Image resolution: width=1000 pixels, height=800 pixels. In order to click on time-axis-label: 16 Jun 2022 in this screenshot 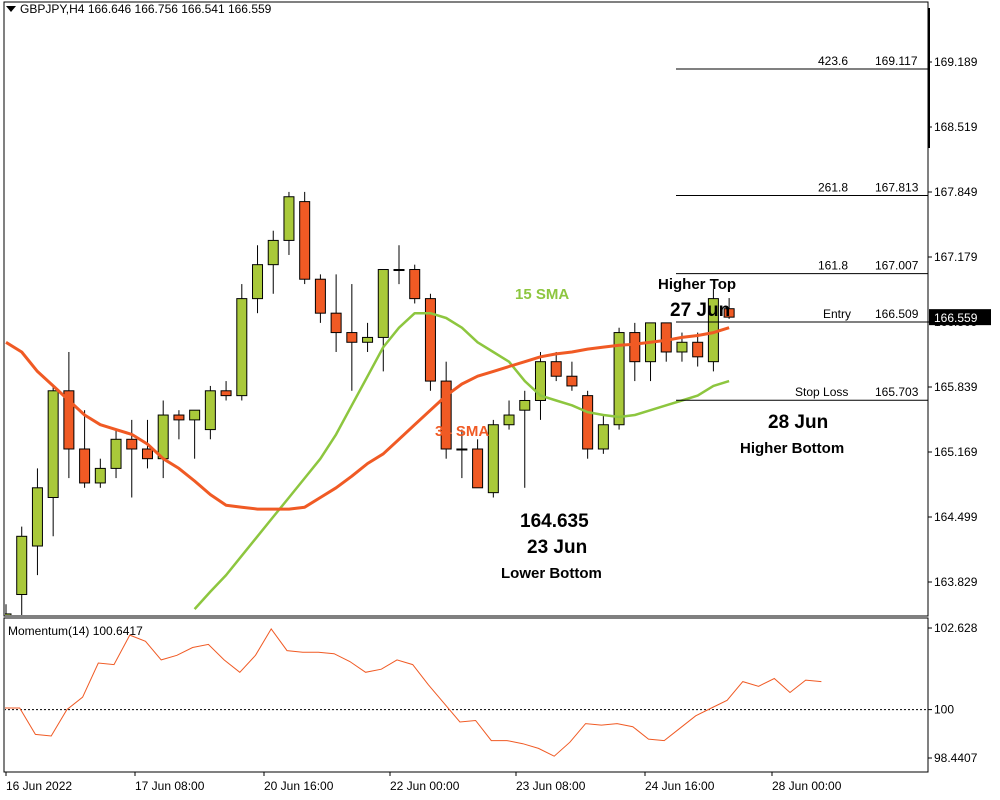, I will do `click(39, 786)`.